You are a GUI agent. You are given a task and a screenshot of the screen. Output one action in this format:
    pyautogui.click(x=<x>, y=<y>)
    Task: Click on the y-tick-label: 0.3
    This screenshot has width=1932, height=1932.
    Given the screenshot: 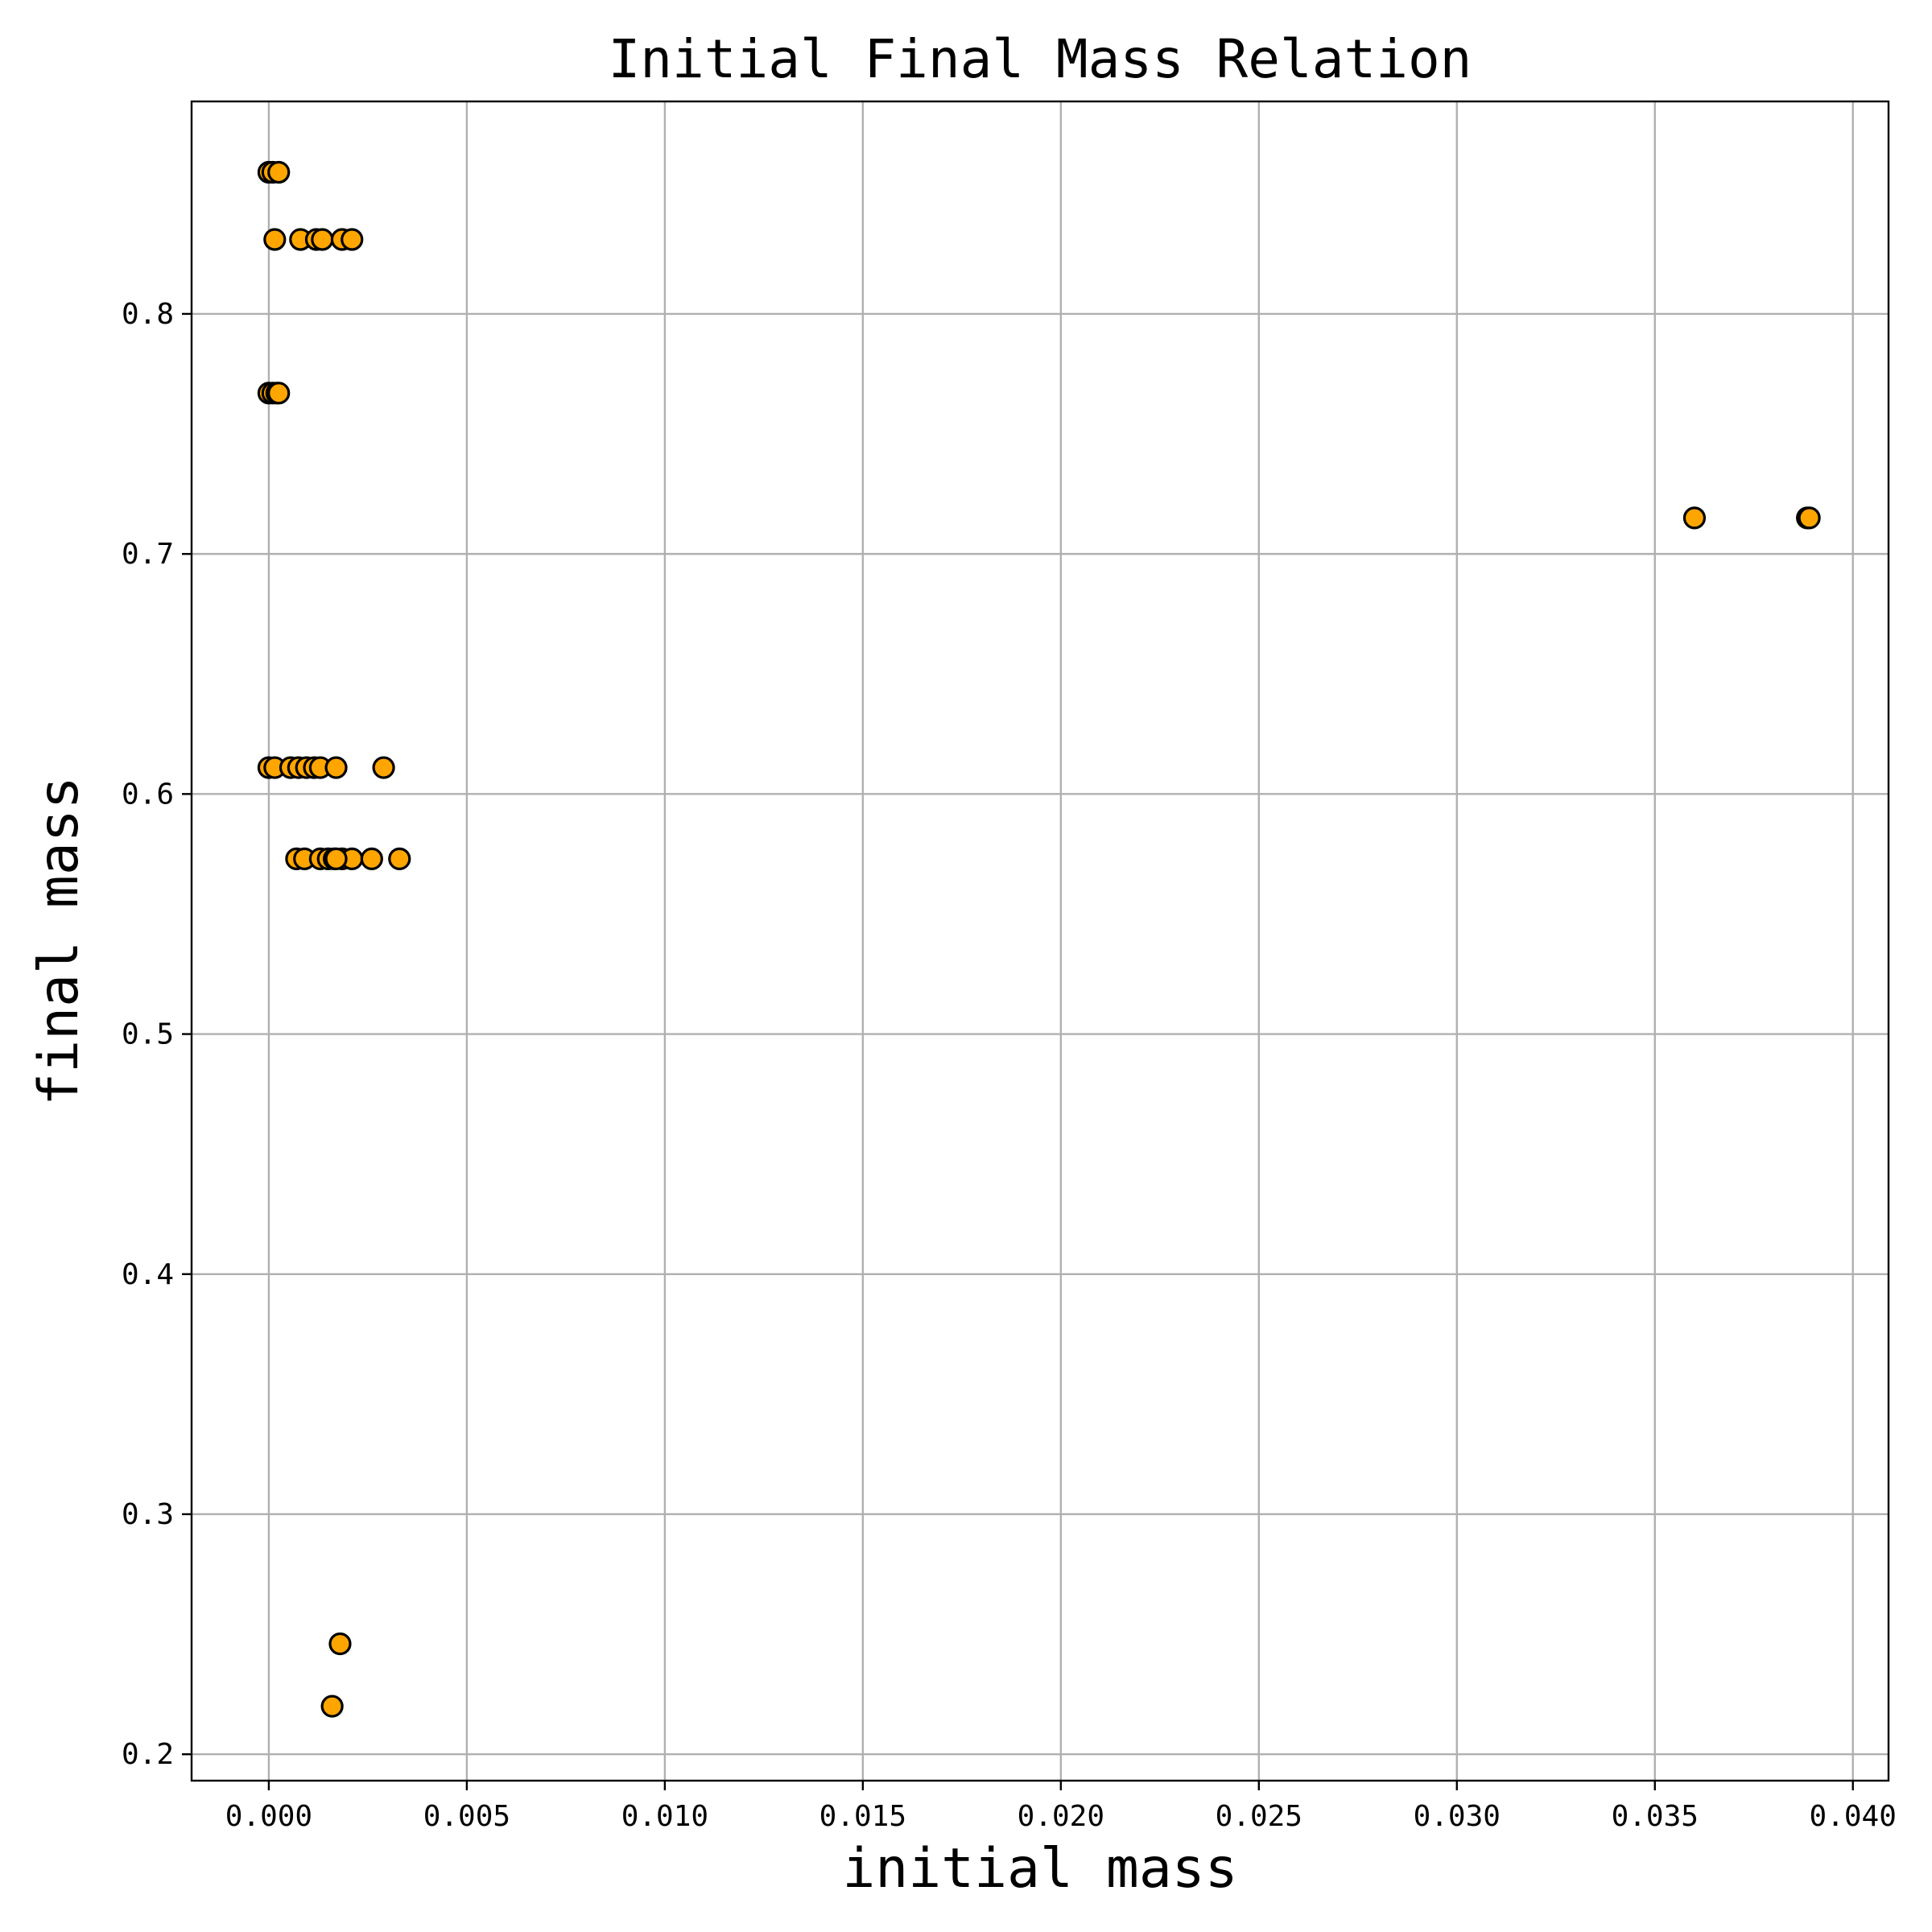 What is the action you would take?
    pyautogui.click(x=148, y=1514)
    